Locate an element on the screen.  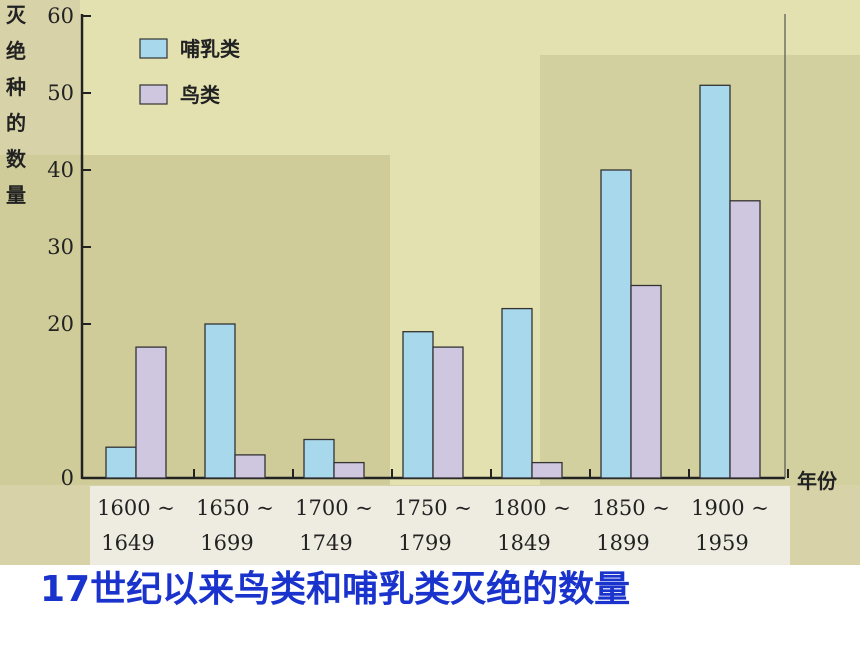
legend-swatch-mammal is located at coordinates (153, 48).